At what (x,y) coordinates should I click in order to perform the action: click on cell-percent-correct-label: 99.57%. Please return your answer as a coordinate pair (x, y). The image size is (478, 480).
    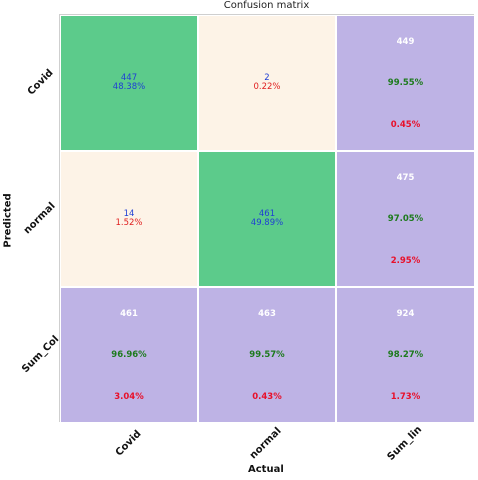
    Looking at the image, I should click on (267, 355).